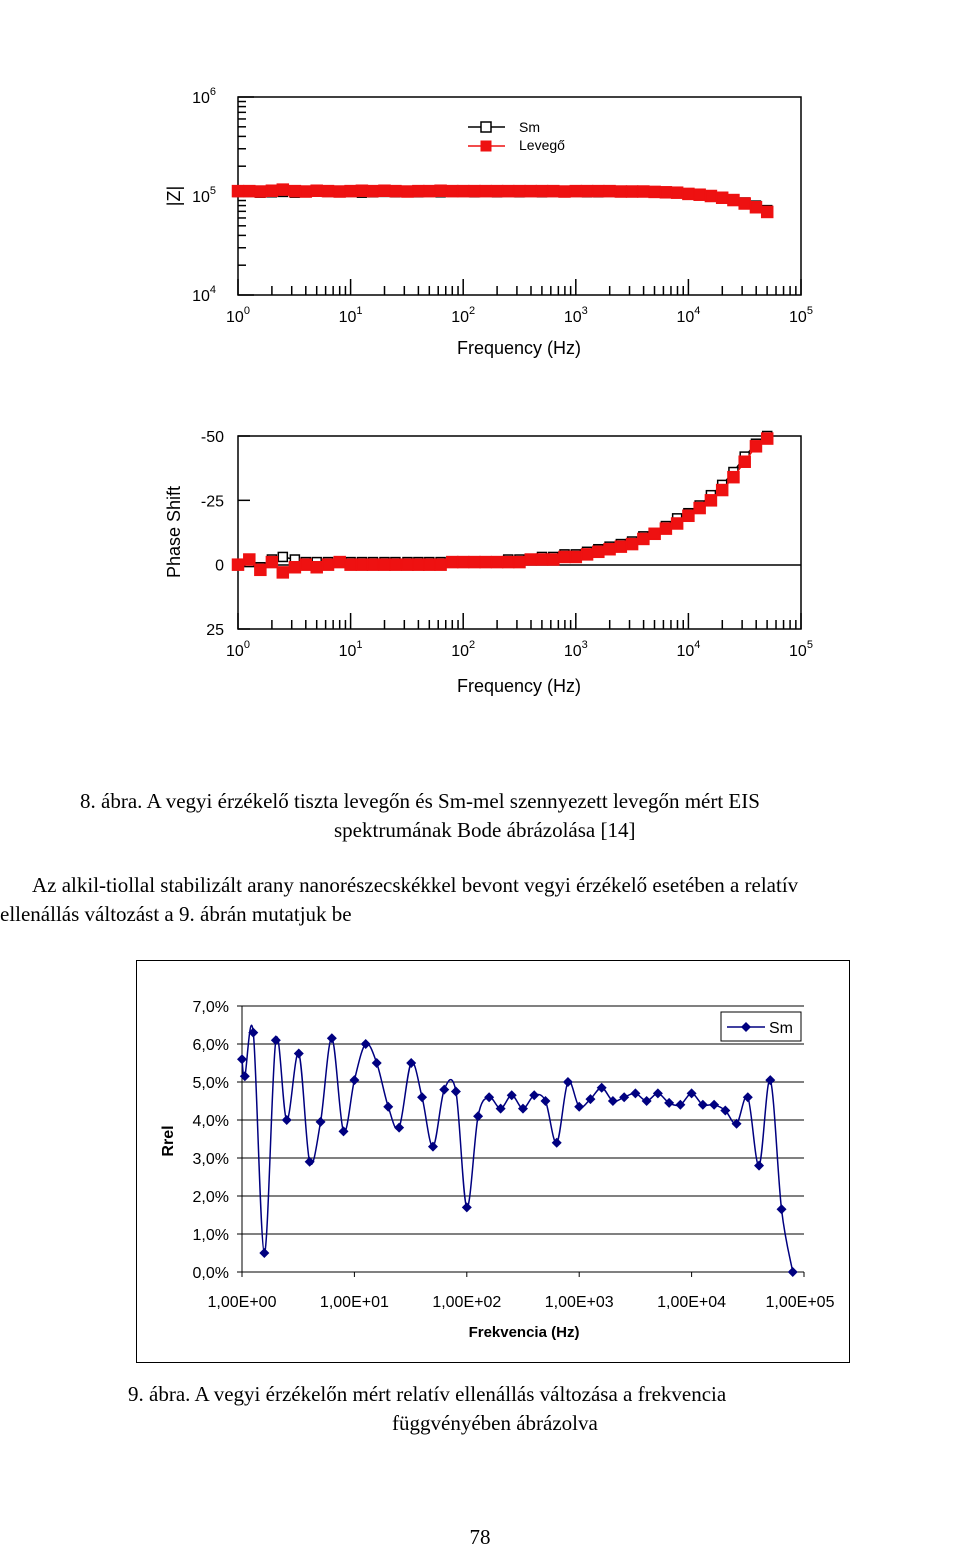 The height and width of the screenshot is (1551, 960). What do you see at coordinates (354, 1302) in the screenshot?
I see `x-tick-label: 1,00E+01` at bounding box center [354, 1302].